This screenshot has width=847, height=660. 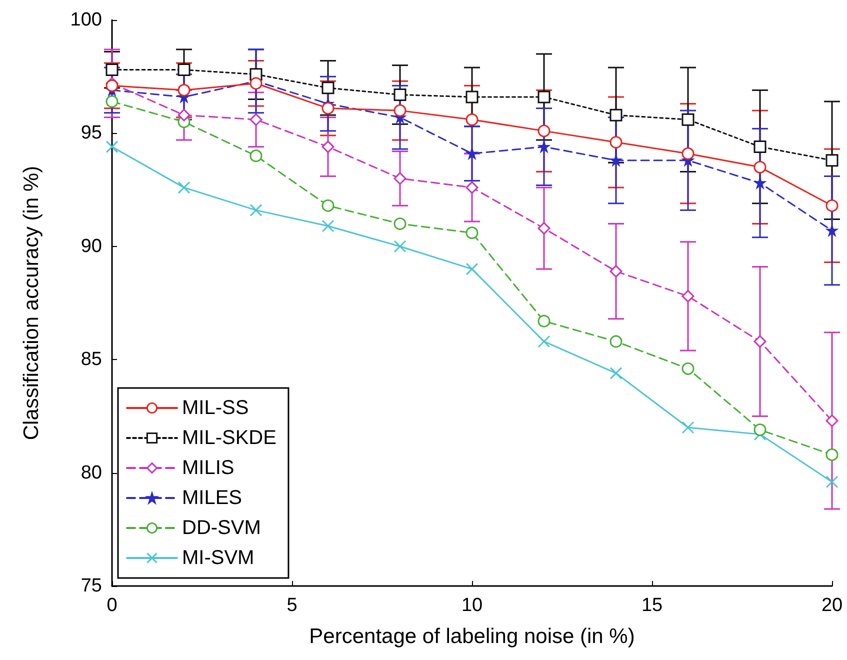 What do you see at coordinates (91, 133) in the screenshot?
I see `y-tick-label: 95` at bounding box center [91, 133].